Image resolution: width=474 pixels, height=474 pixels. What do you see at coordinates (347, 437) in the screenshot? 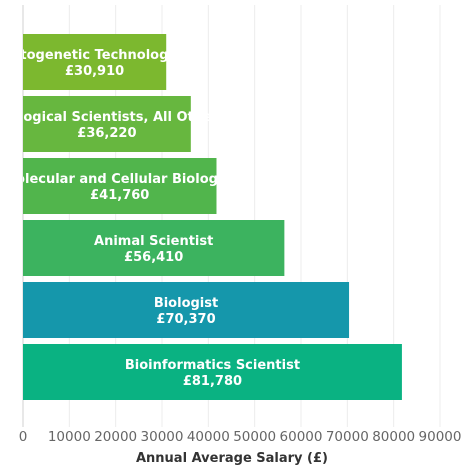
I see `x-tick-label: 70000` at bounding box center [347, 437].